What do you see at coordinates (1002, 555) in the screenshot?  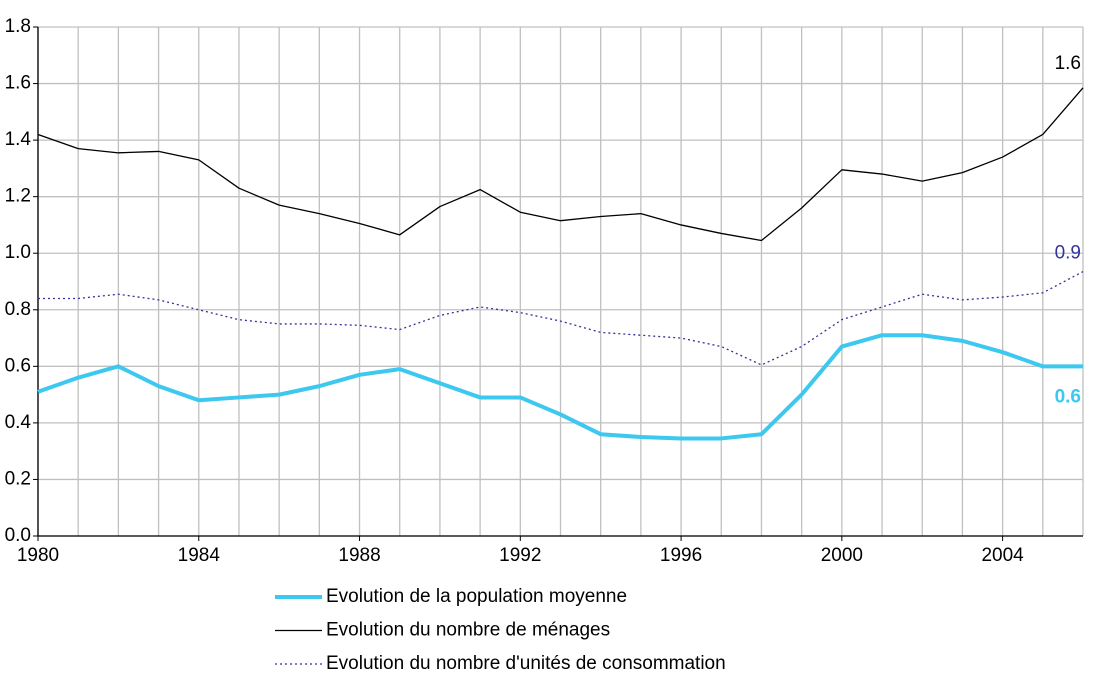 I see `x-tick-label: 2004` at bounding box center [1002, 555].